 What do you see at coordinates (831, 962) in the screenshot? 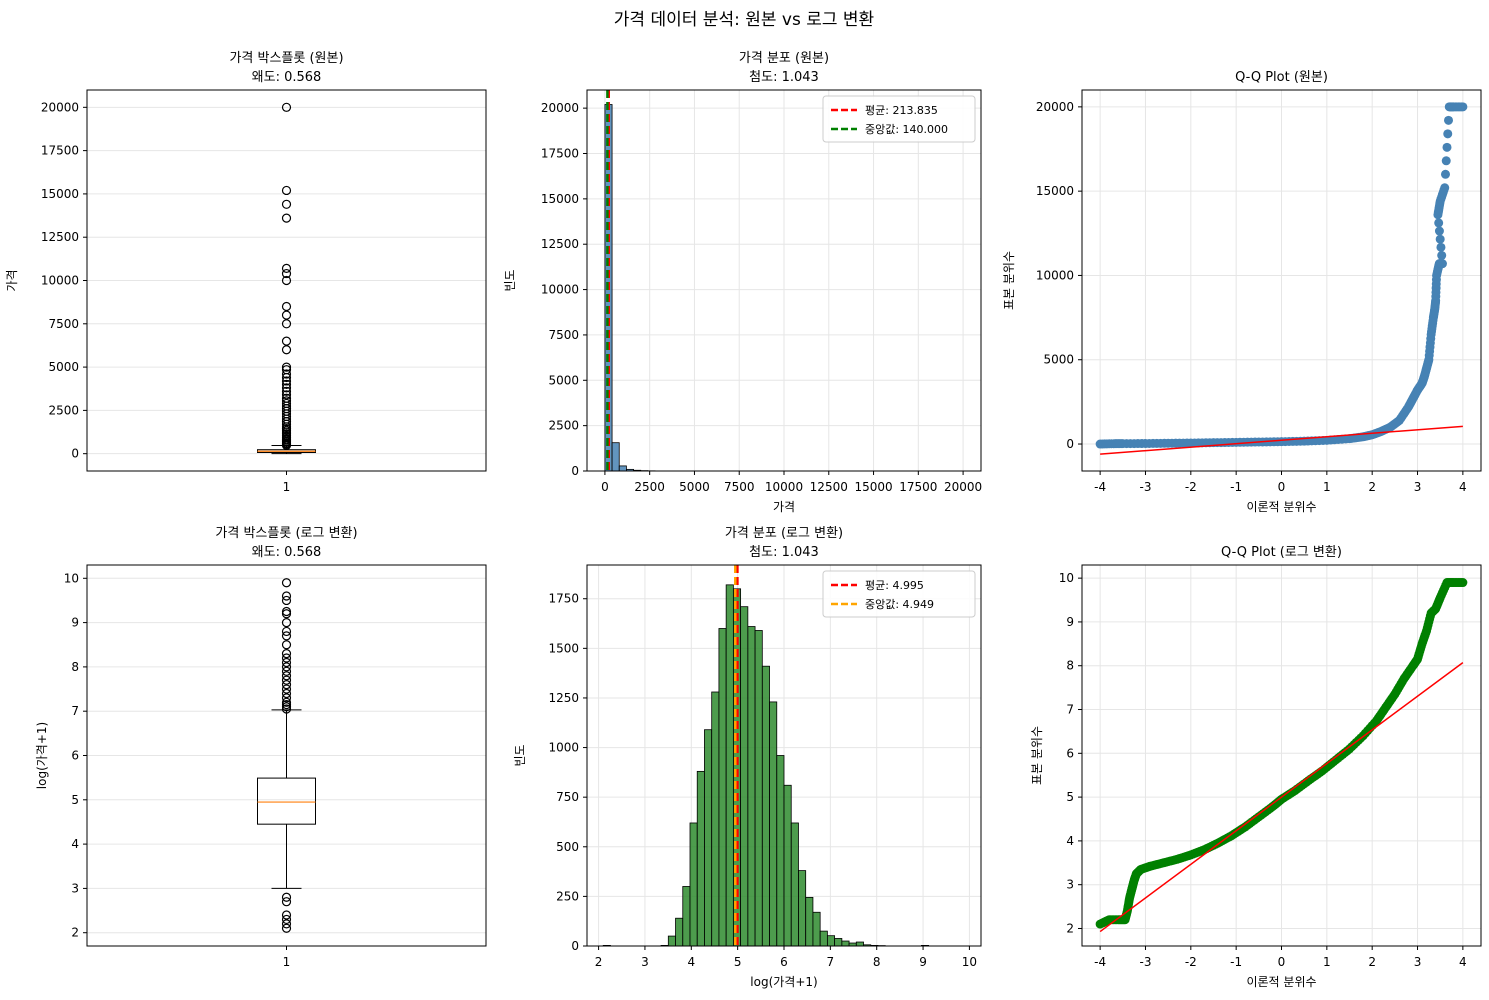
I see `x-tick-label: 7` at bounding box center [831, 962].